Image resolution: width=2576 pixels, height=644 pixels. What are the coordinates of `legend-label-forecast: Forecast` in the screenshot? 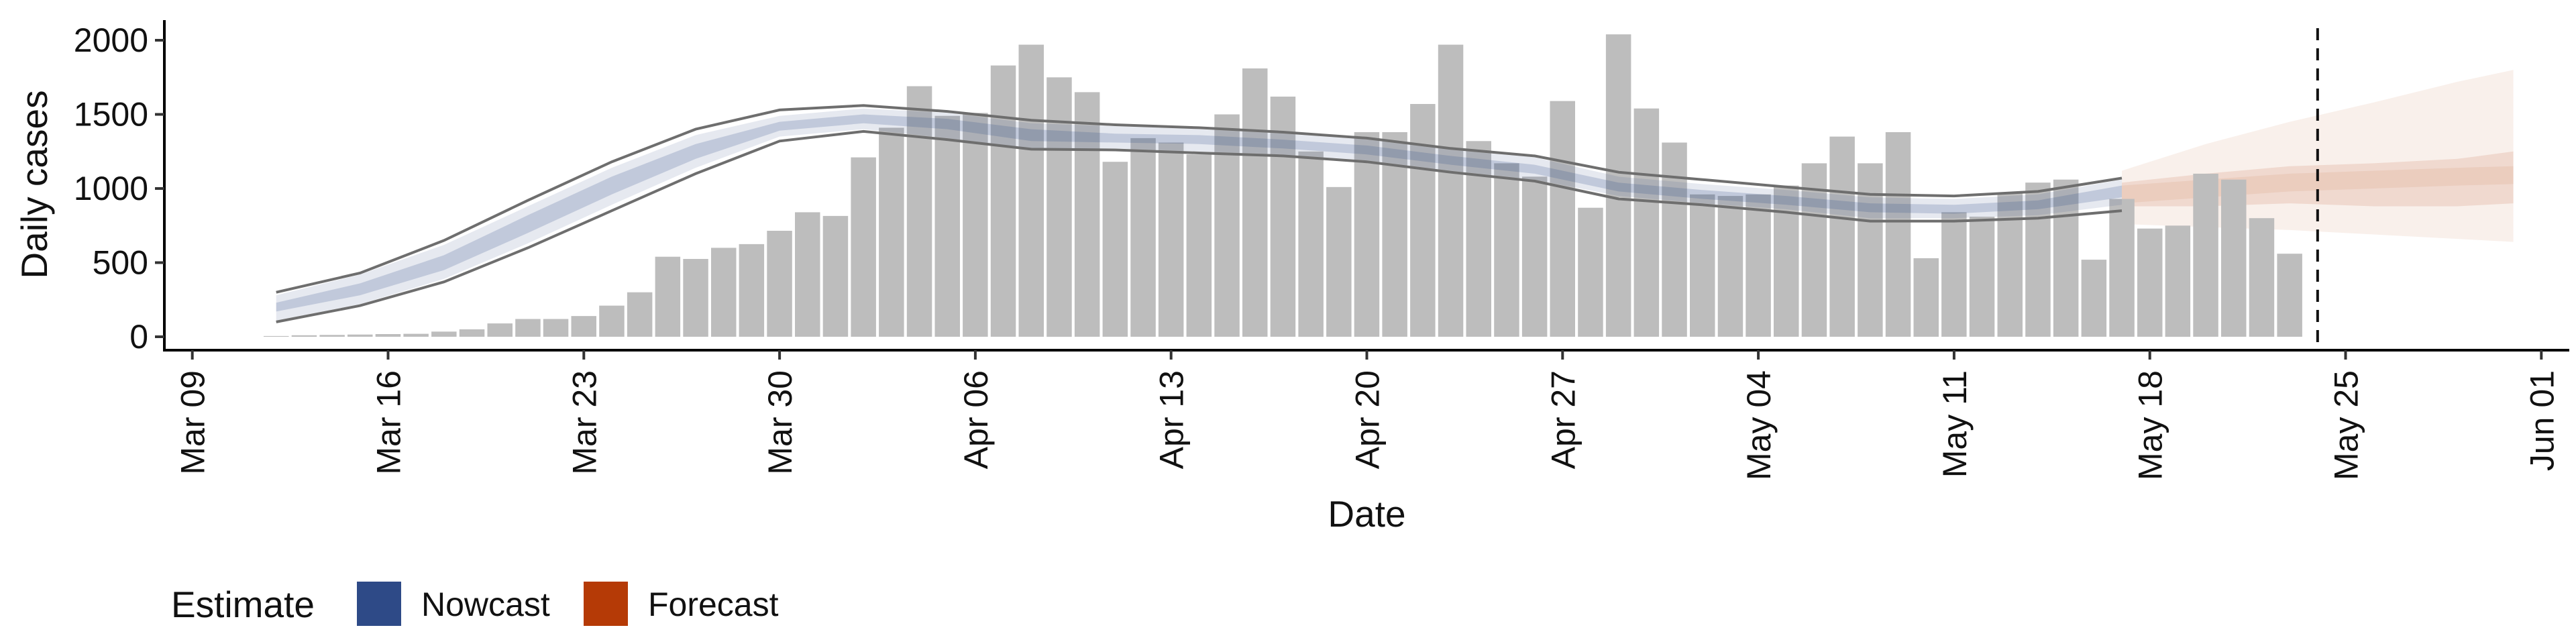 It's located at (713, 604).